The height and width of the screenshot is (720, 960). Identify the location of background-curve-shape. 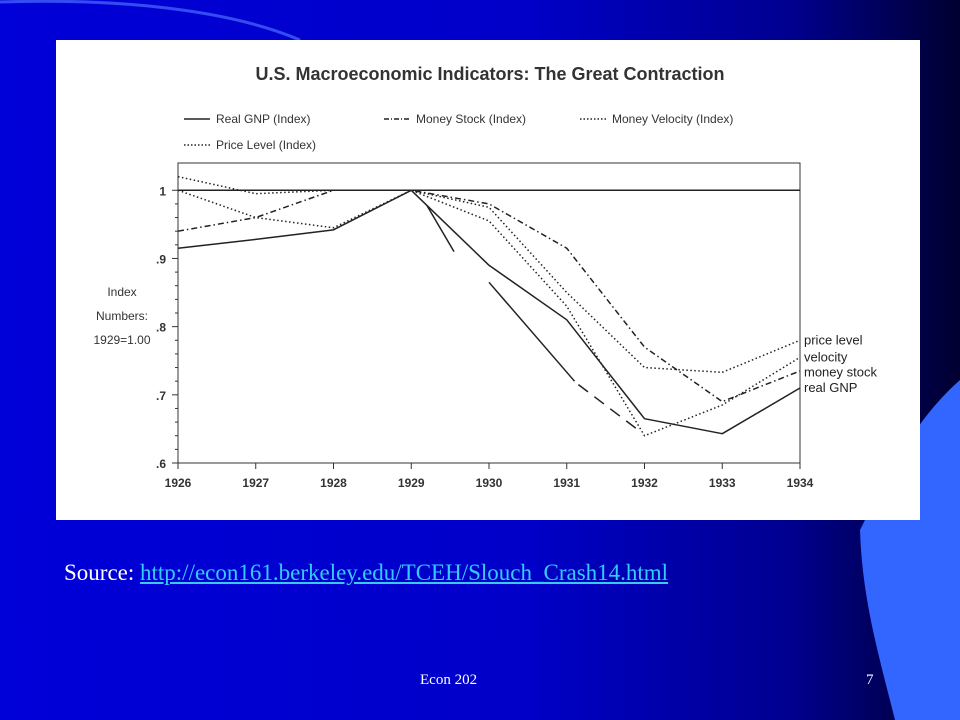
(910, 550).